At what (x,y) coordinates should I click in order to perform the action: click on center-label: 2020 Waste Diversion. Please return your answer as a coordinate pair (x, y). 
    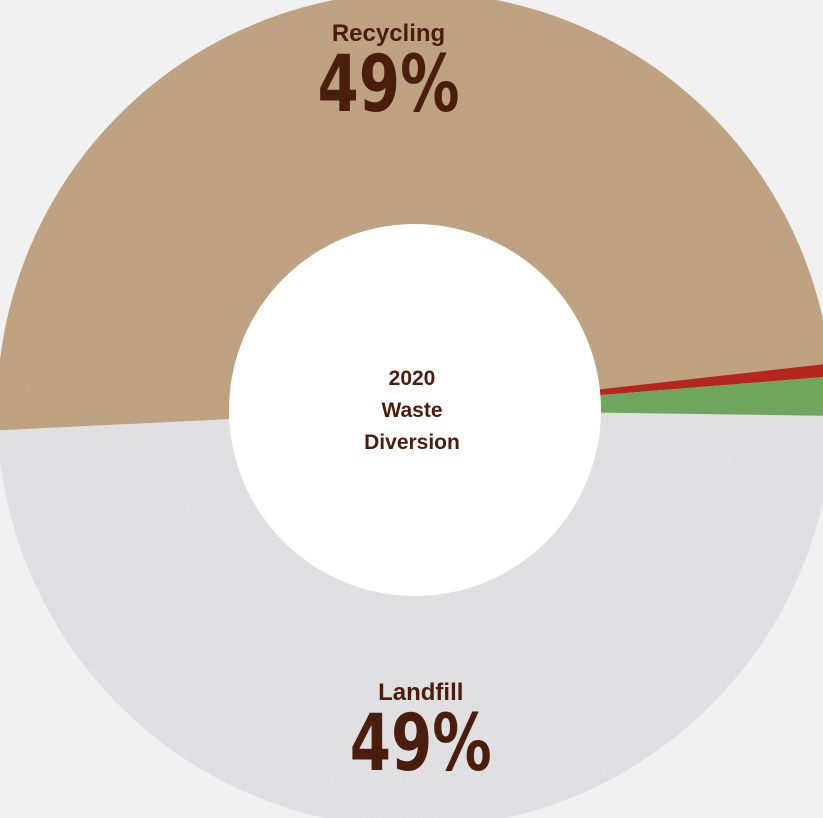
    Looking at the image, I should click on (412, 410).